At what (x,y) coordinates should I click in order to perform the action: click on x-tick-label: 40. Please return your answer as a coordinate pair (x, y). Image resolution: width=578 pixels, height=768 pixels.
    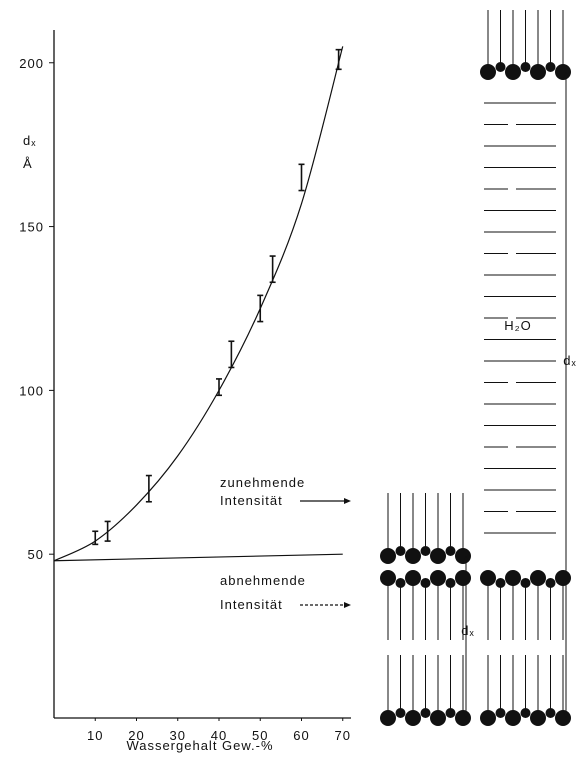
    Looking at the image, I should click on (219, 735).